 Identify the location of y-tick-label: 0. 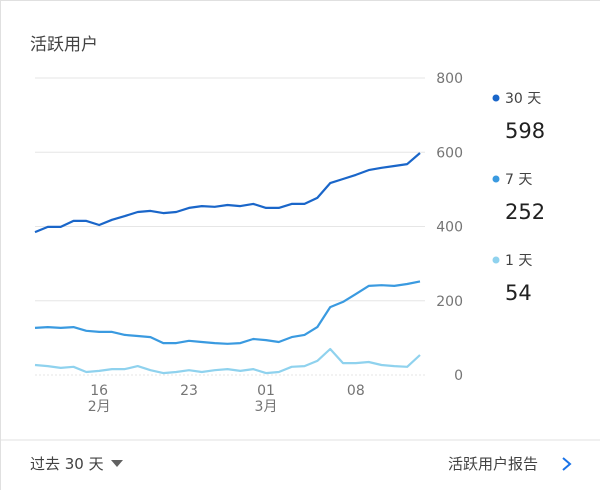
(458, 376).